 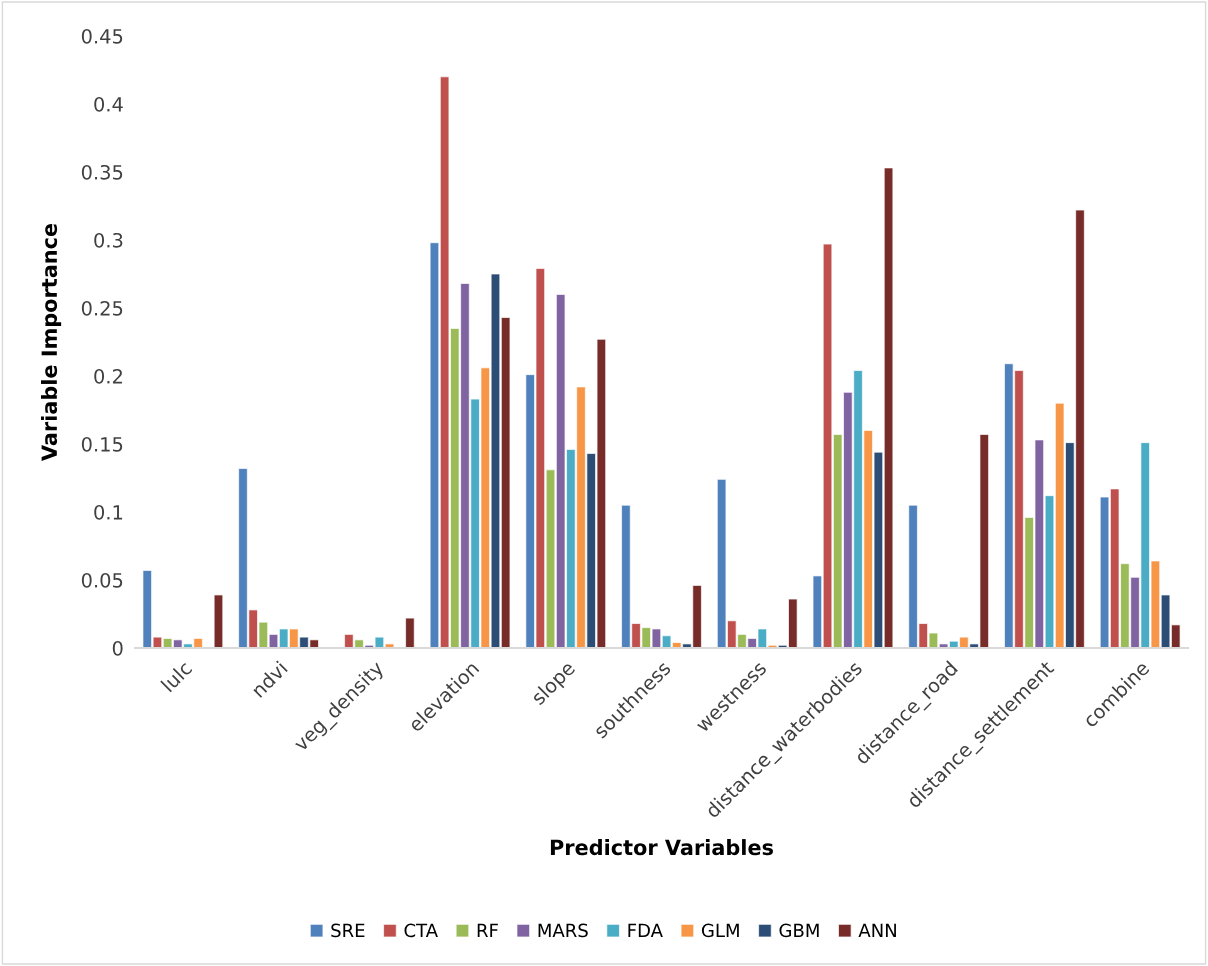 I want to click on y-tick-label: 0.45, so click(x=102, y=36).